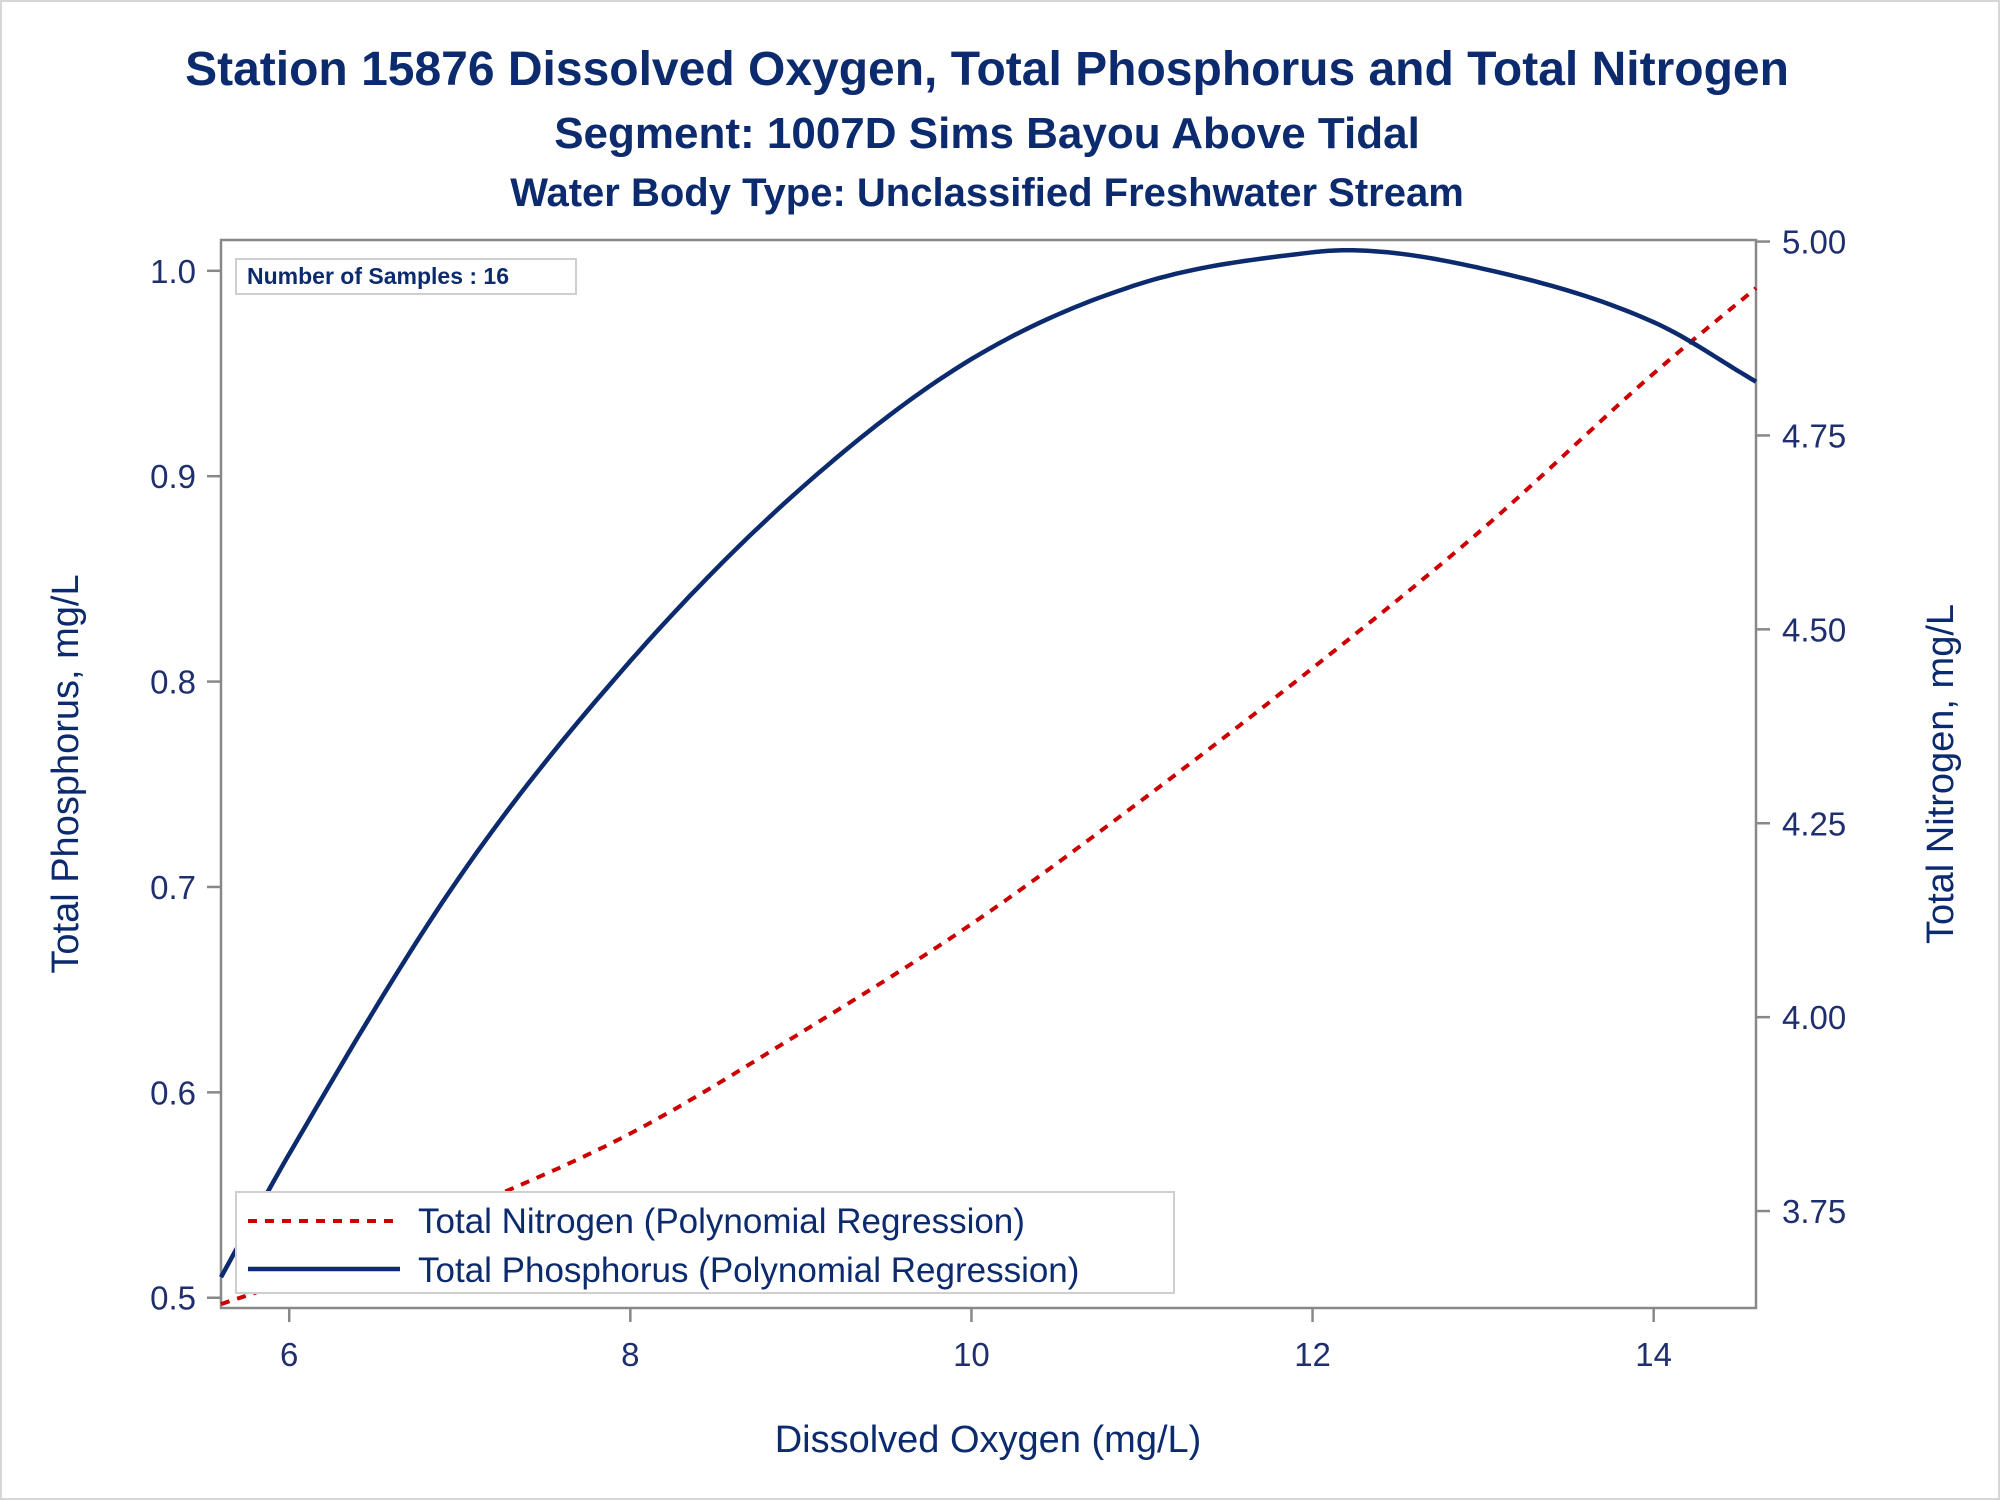  I want to click on x-tick-label: 14, so click(1653, 1354).